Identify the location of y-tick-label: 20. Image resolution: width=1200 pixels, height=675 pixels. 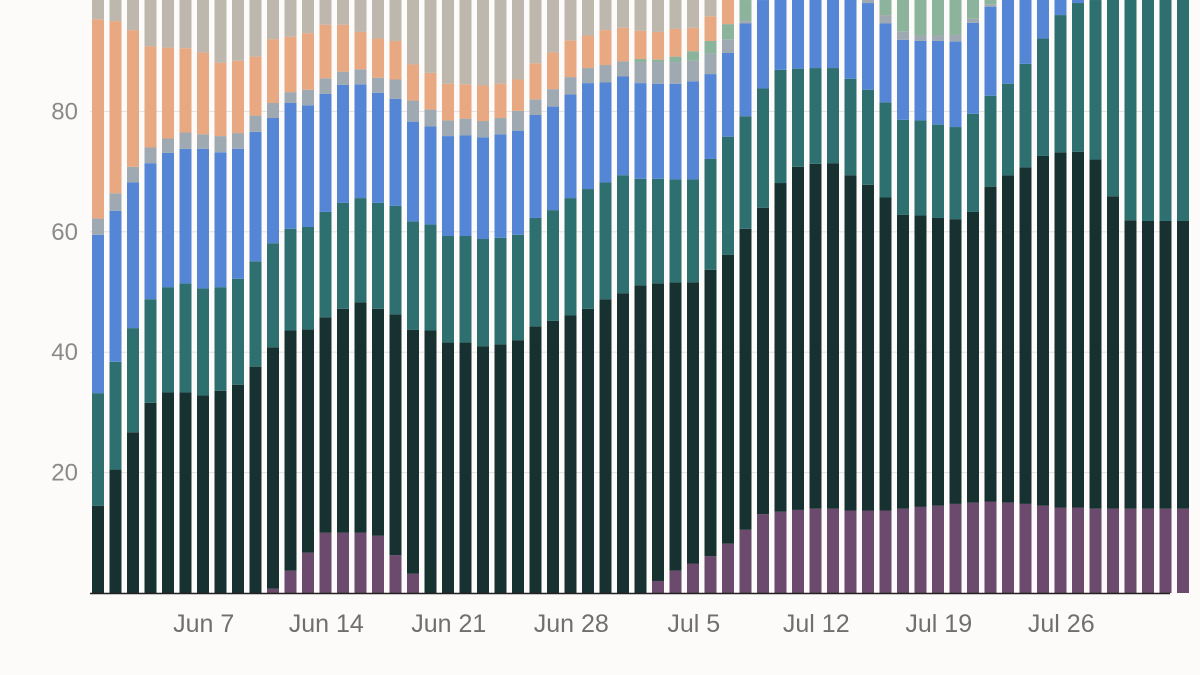
(64, 473).